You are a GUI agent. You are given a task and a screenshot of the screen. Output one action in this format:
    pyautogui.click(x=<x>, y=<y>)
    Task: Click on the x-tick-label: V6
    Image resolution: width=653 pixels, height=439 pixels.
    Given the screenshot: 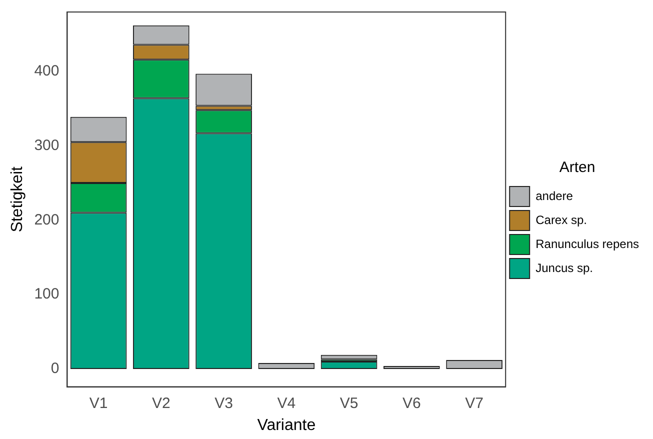 What is the action you would take?
    pyautogui.click(x=411, y=403)
    